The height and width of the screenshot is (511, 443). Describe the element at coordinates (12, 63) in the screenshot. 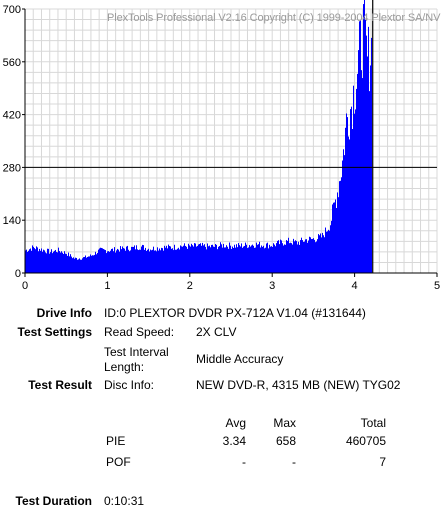

I see `y-tick-label: 560` at that location.